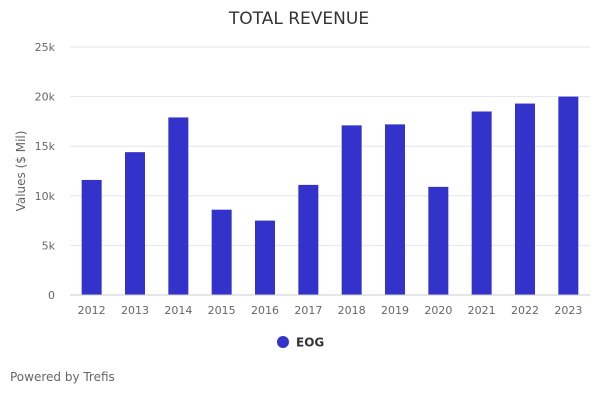 The image size is (600, 400). What do you see at coordinates (135, 223) in the screenshot?
I see `bar-2013` at bounding box center [135, 223].